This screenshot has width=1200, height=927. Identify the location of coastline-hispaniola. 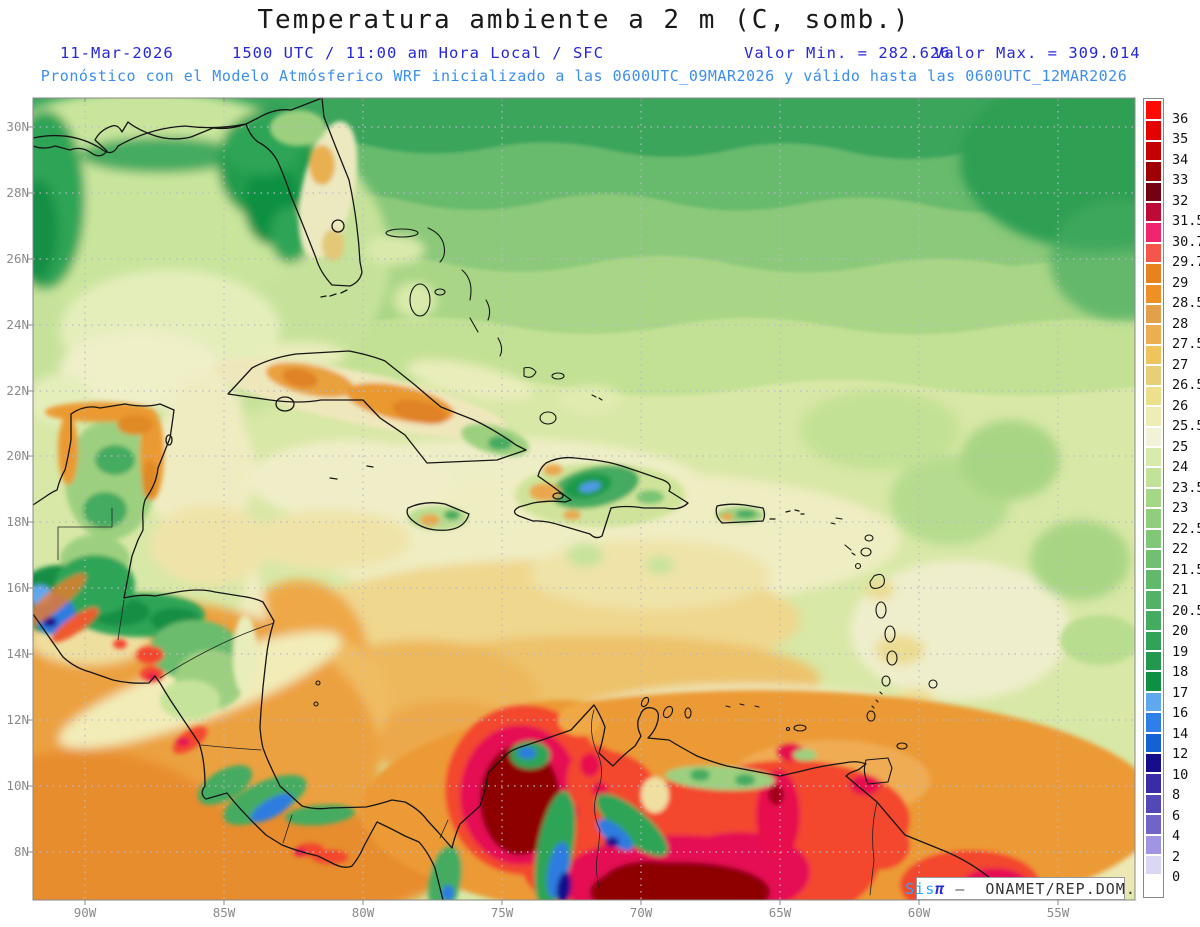
(601, 497).